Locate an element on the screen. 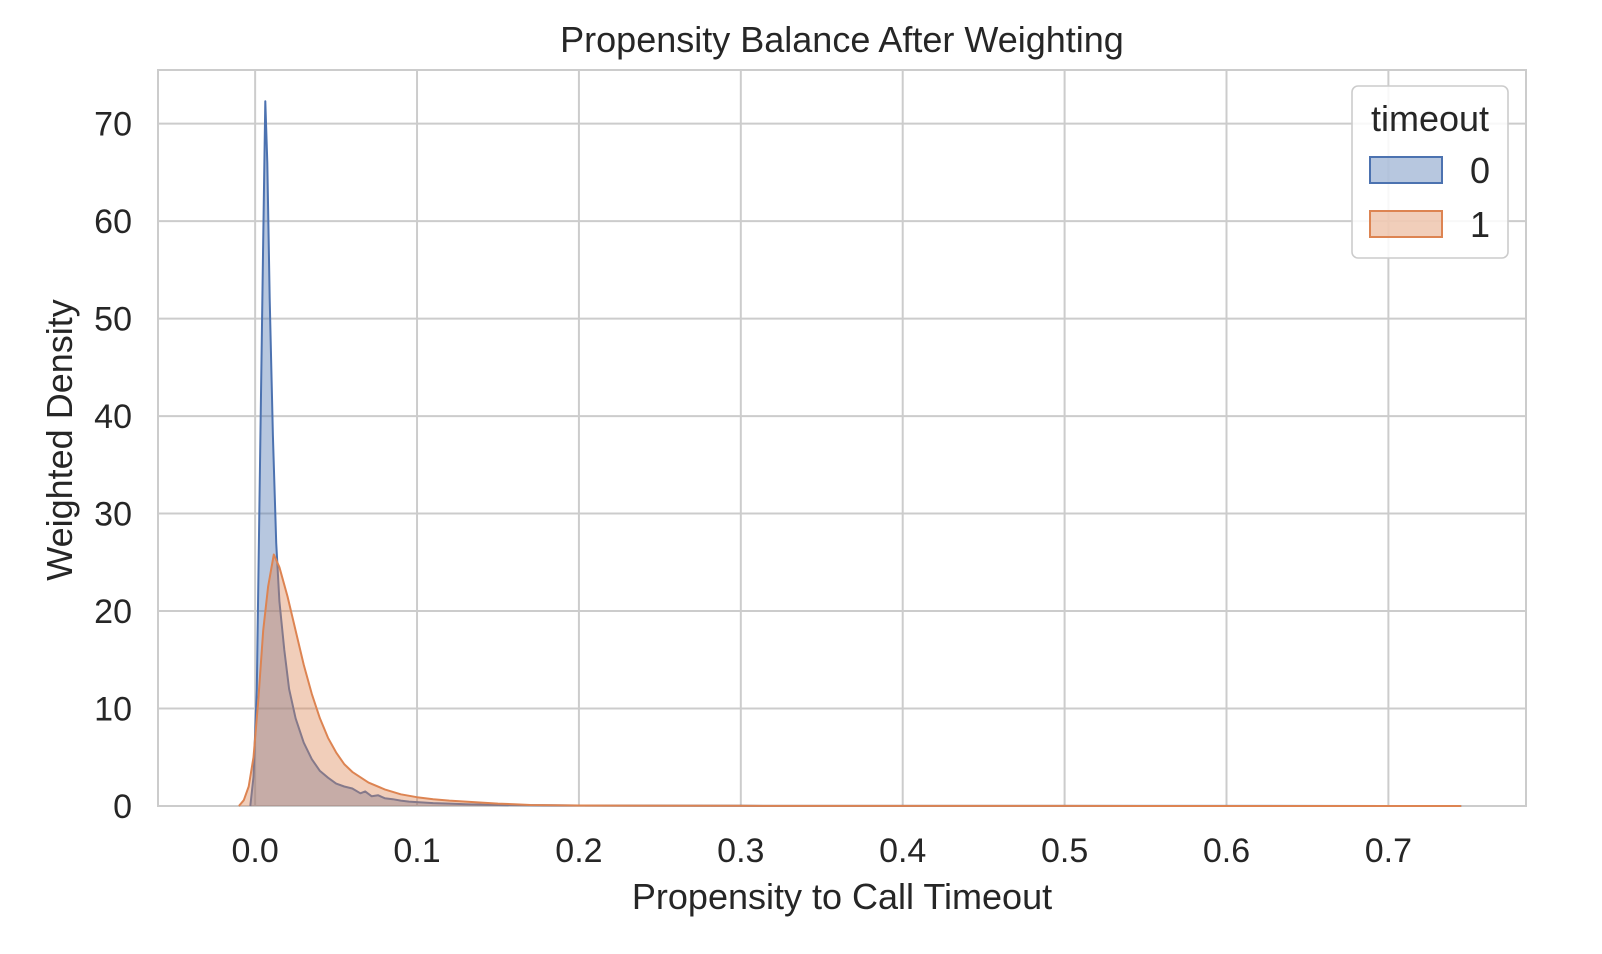 Image resolution: width=1602 pixels, height=954 pixels. x-tick-label: 0.6 is located at coordinates (1226, 851).